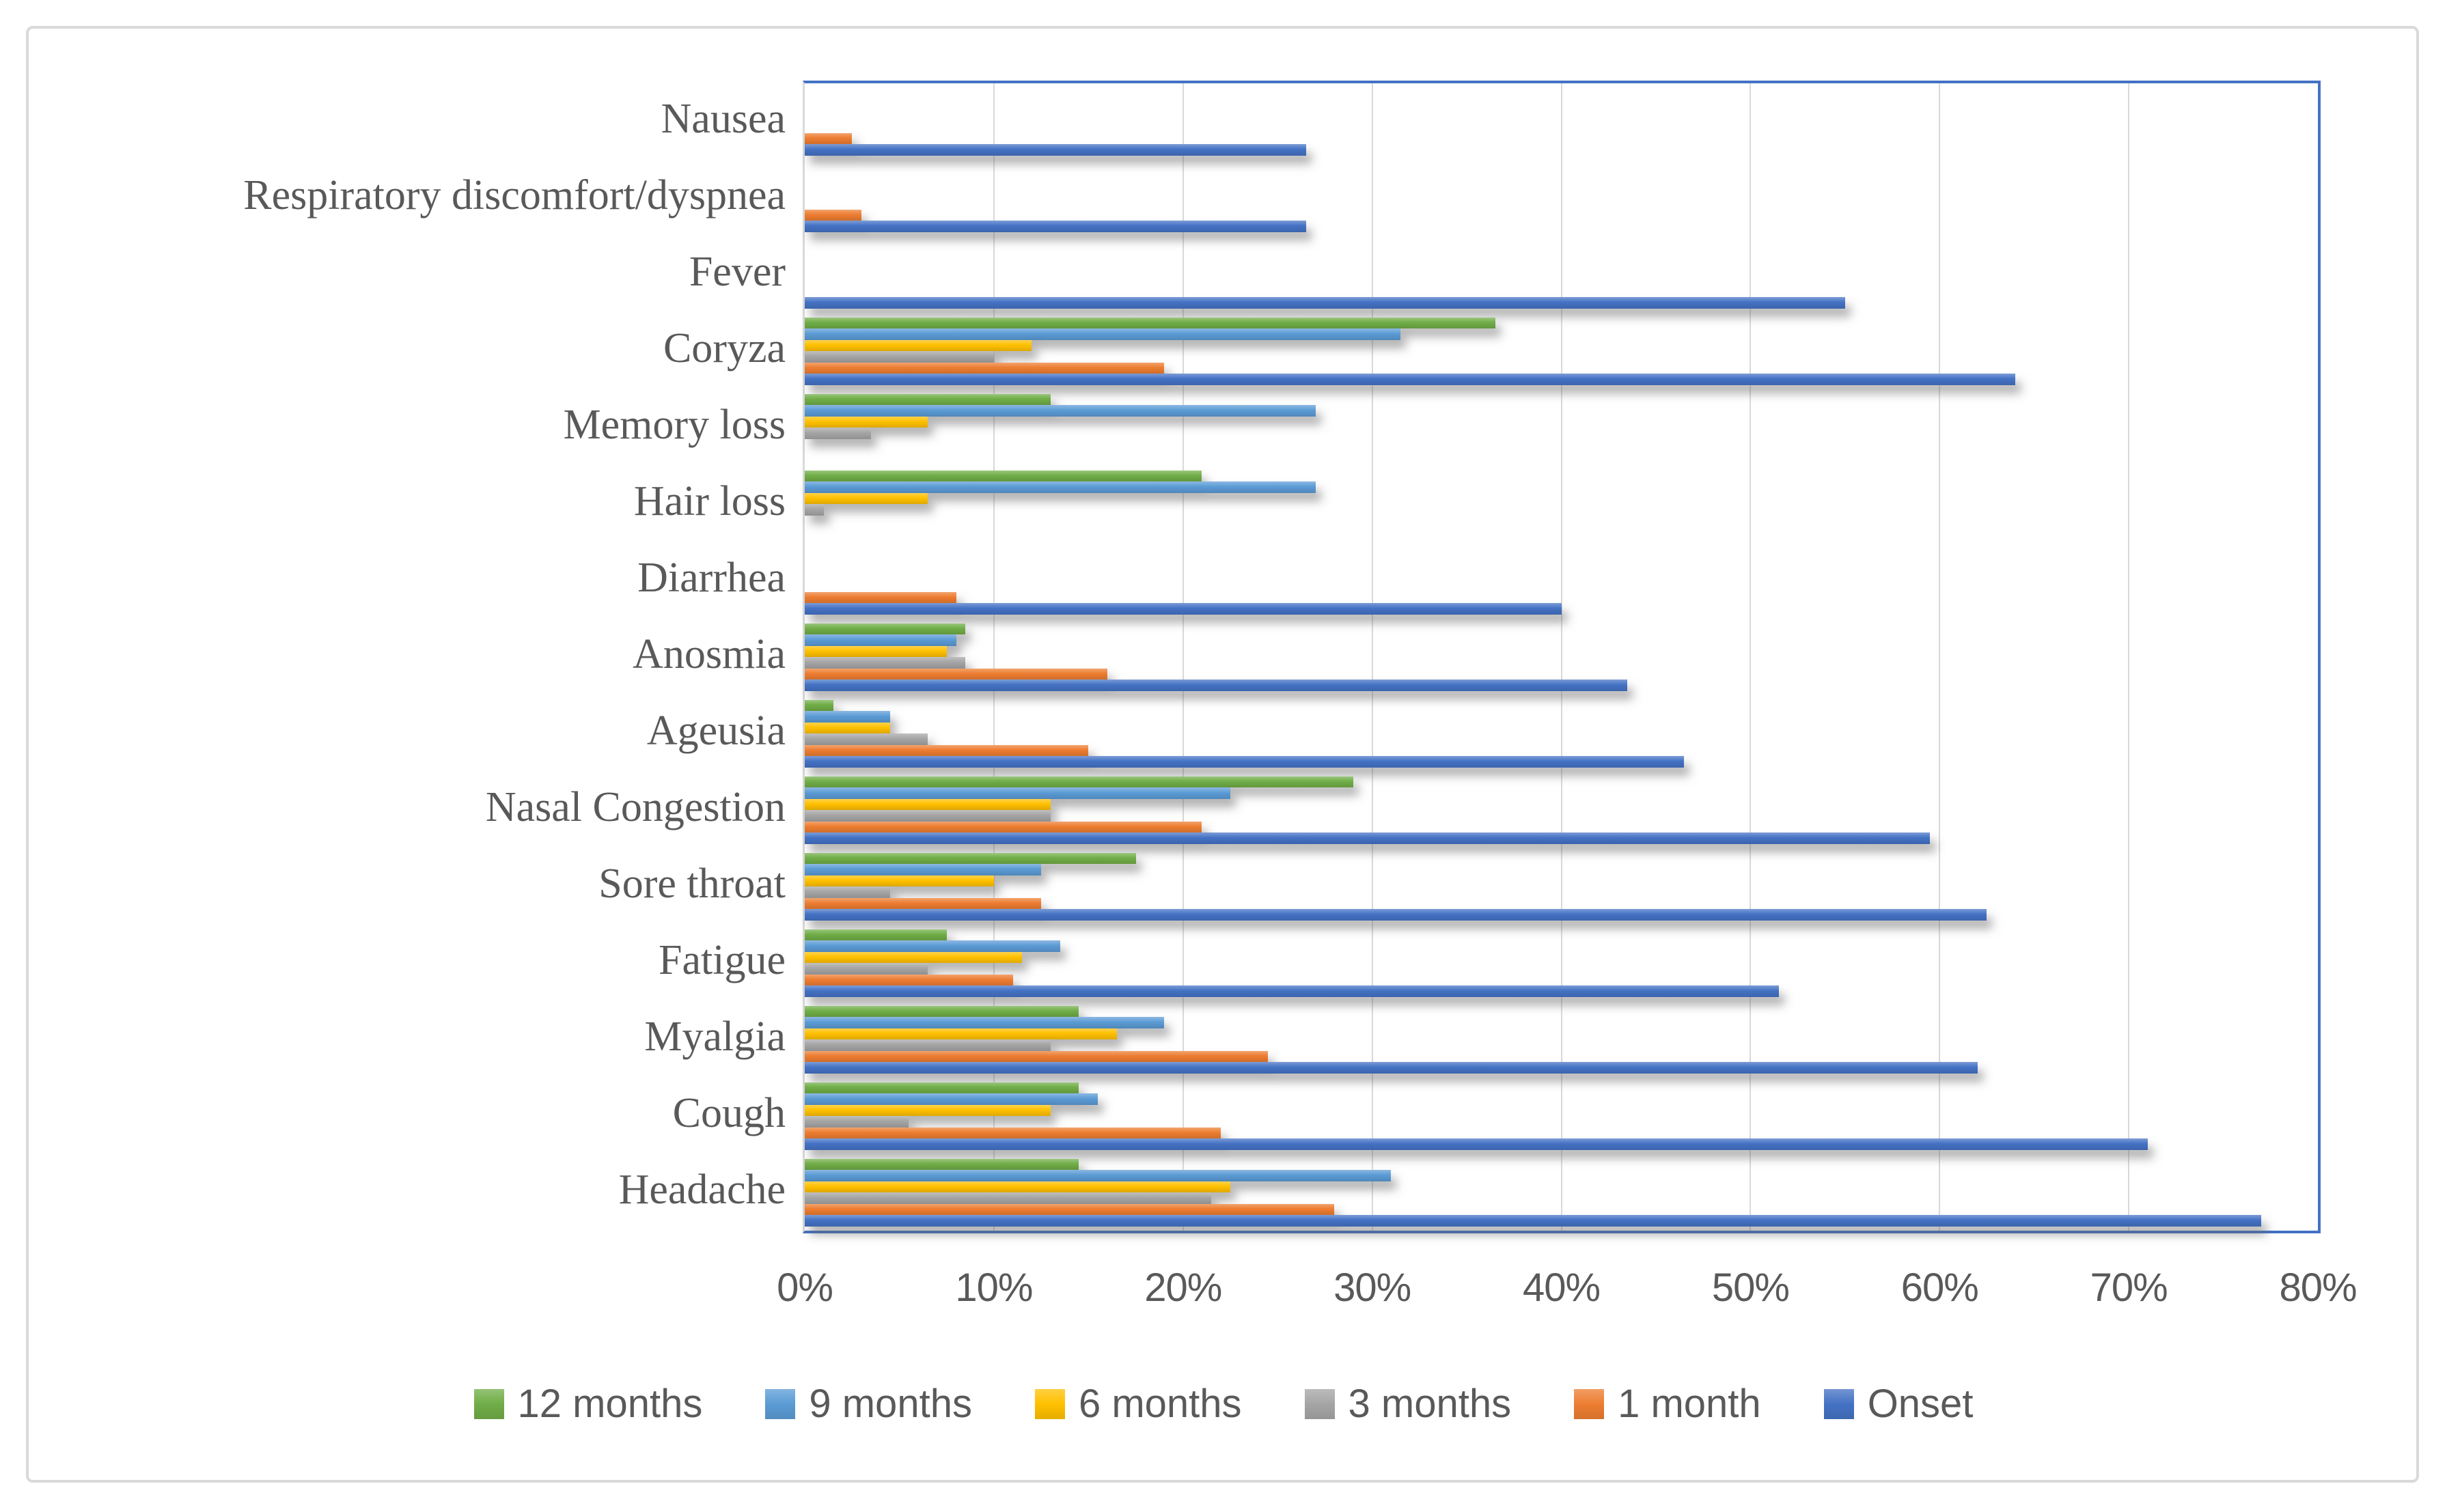 Image resolution: width=2447 pixels, height=1512 pixels. I want to click on category-label: Respiratory discomfort/dyspnea, so click(514, 195).